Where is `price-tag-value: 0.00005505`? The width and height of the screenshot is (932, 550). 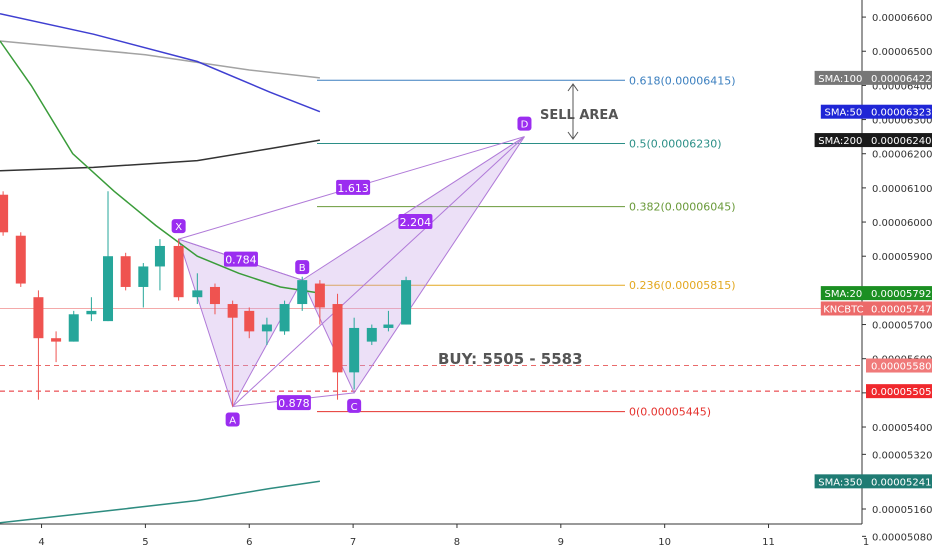 price-tag-value: 0.00005505 is located at coordinates (901, 392).